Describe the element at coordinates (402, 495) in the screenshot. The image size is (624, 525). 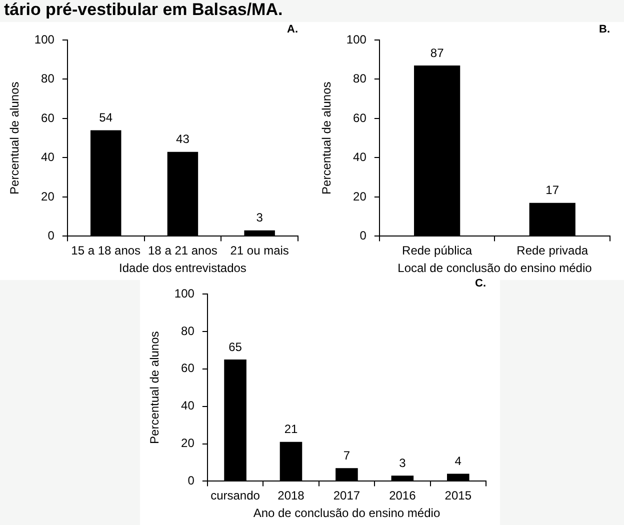
I see `x-tick-label: 2016` at that location.